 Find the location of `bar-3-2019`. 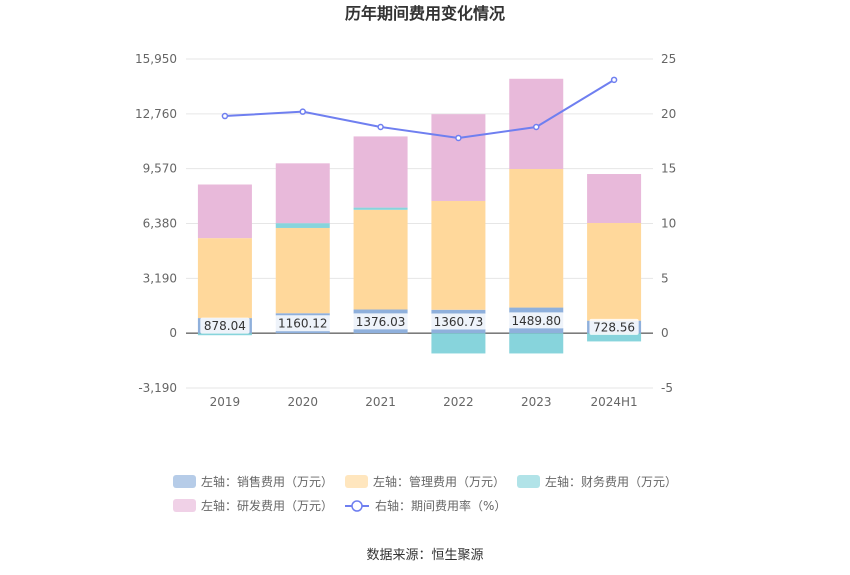

bar-3-2019 is located at coordinates (224, 211).